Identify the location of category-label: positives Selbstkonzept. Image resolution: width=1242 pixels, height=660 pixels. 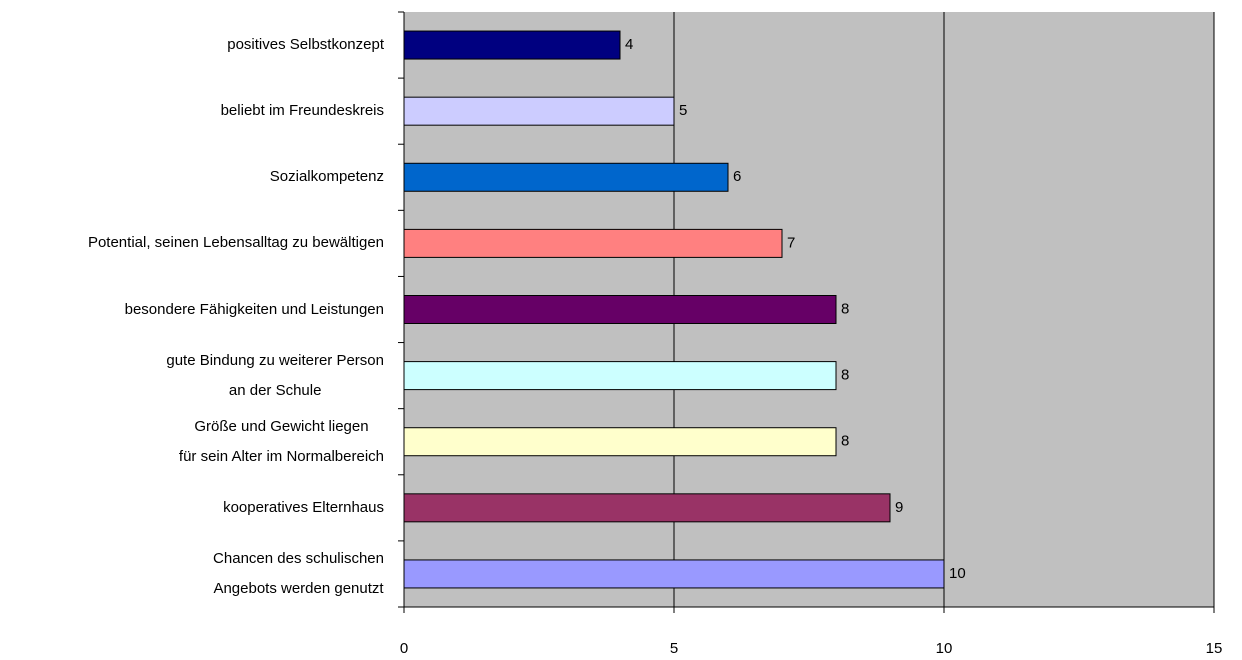
(305, 45).